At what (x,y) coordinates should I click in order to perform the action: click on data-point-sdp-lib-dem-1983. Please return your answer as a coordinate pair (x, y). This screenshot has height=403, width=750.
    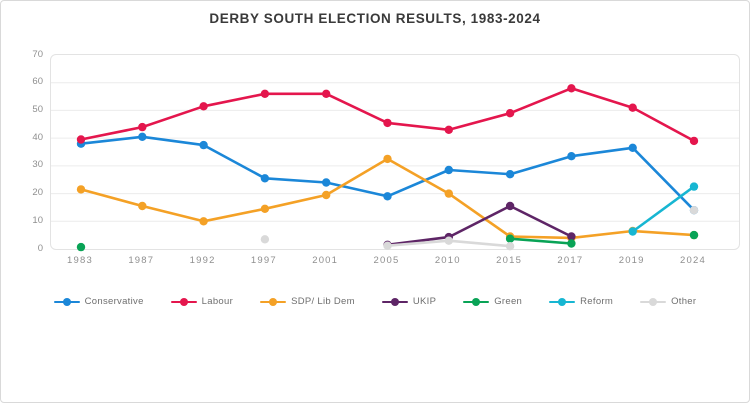
    Looking at the image, I should click on (81, 189).